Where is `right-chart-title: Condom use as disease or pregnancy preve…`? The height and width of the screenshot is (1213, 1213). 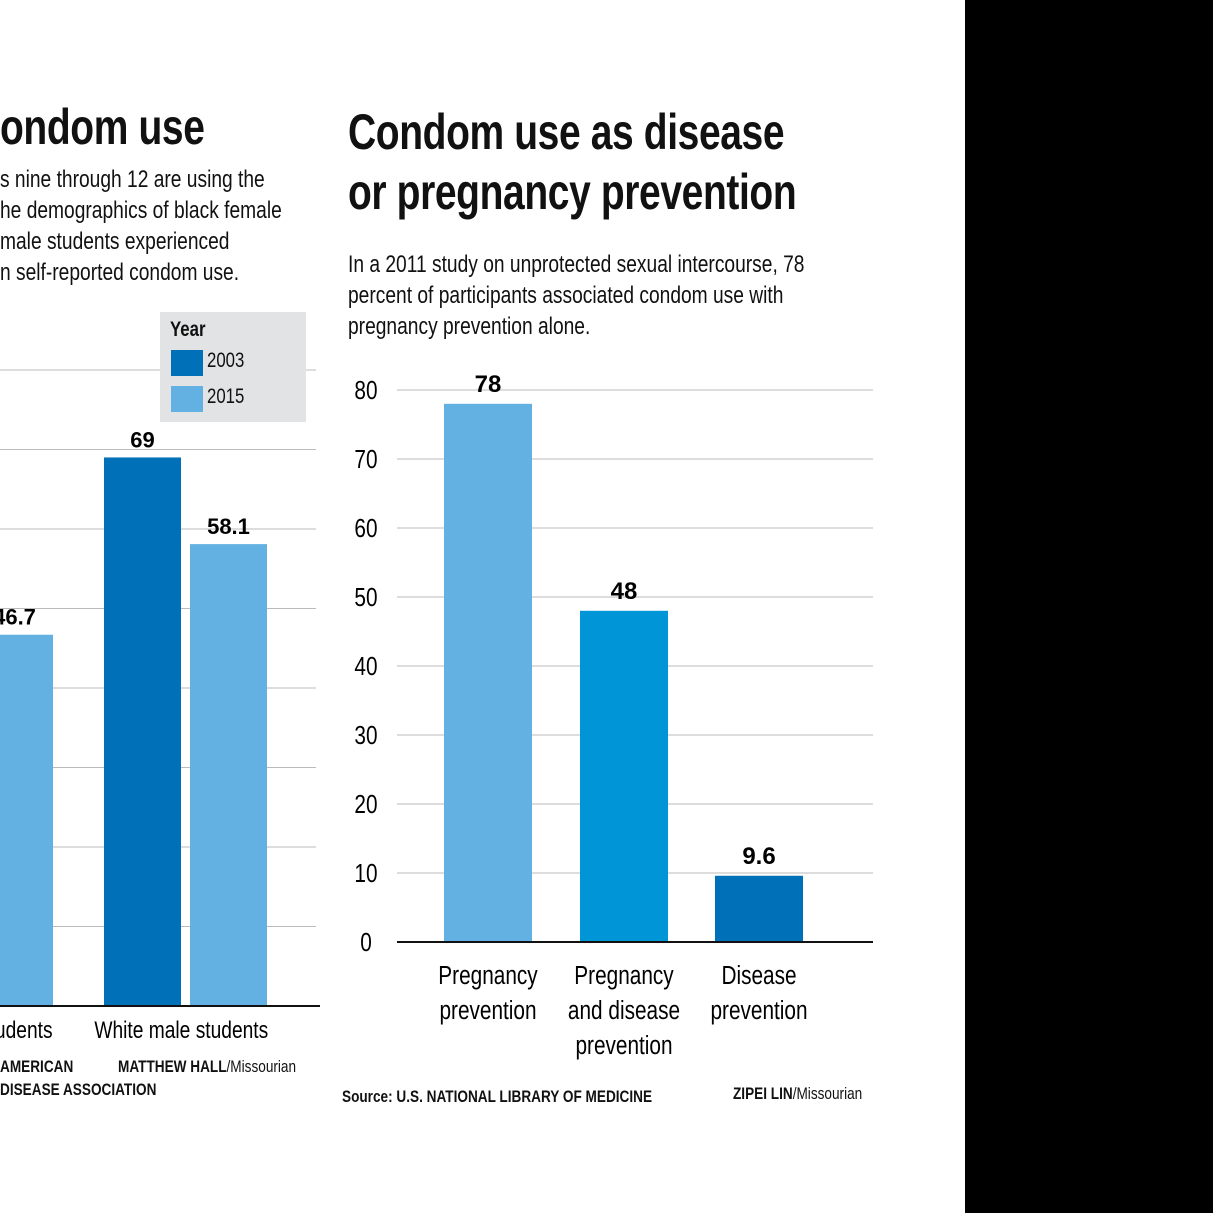
right-chart-title: Condom use as disease or pregnancy preve… is located at coordinates (572, 162).